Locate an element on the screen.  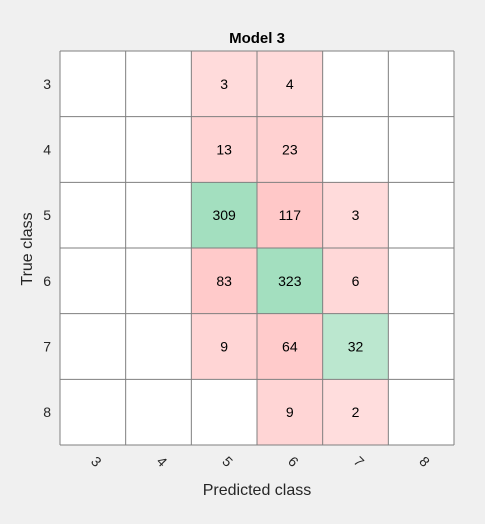
cell-value-true-6-pred-5: 83 is located at coordinates (224, 281).